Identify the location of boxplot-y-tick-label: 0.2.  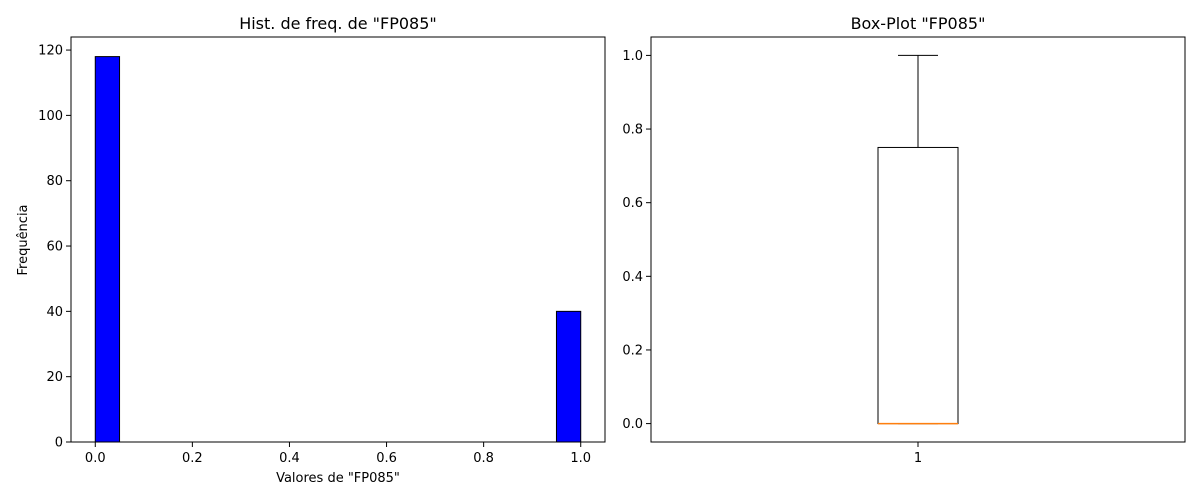
(632, 350).